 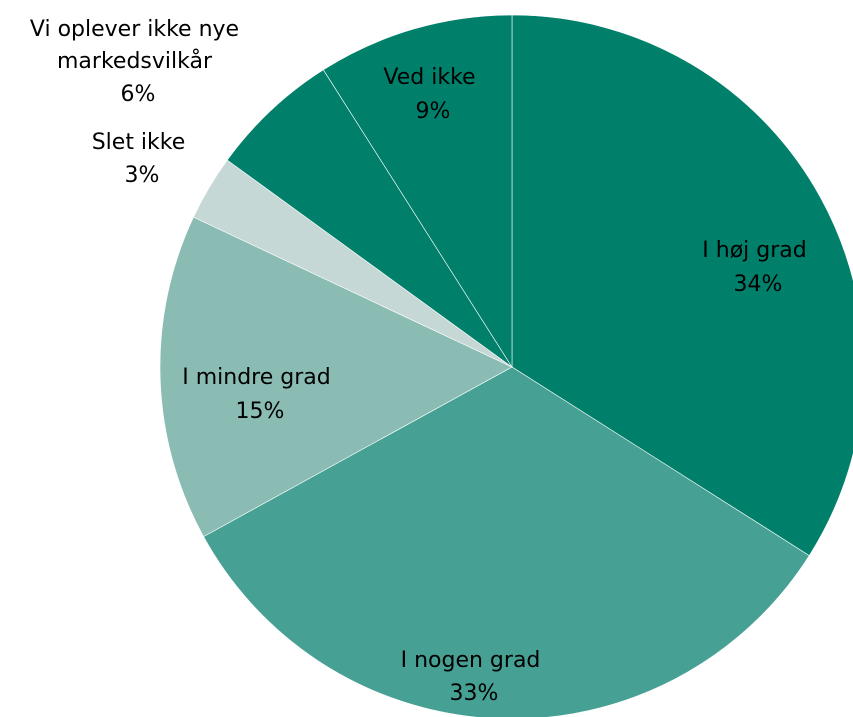 I want to click on slice-category: I nogen grad, so click(x=471, y=660).